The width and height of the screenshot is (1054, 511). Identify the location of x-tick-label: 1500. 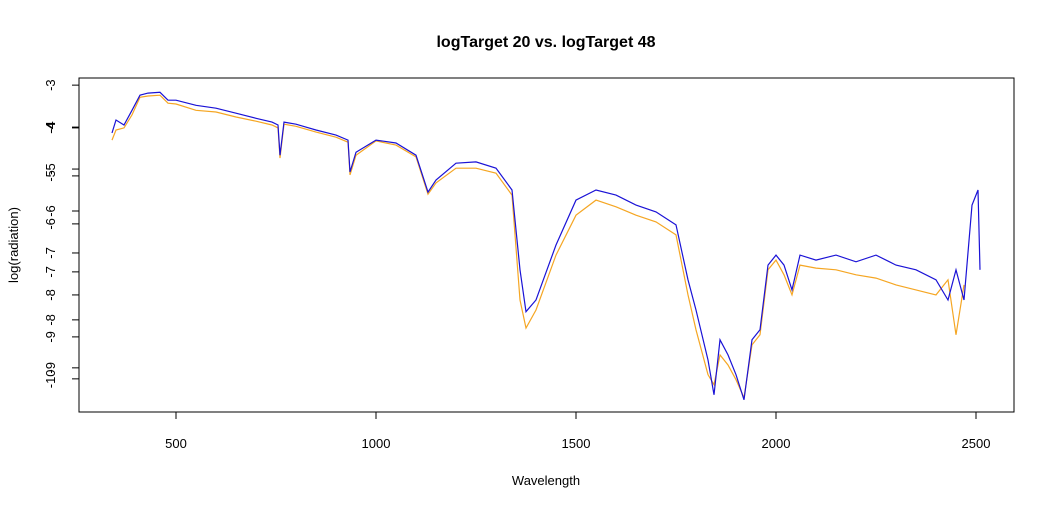
(576, 443).